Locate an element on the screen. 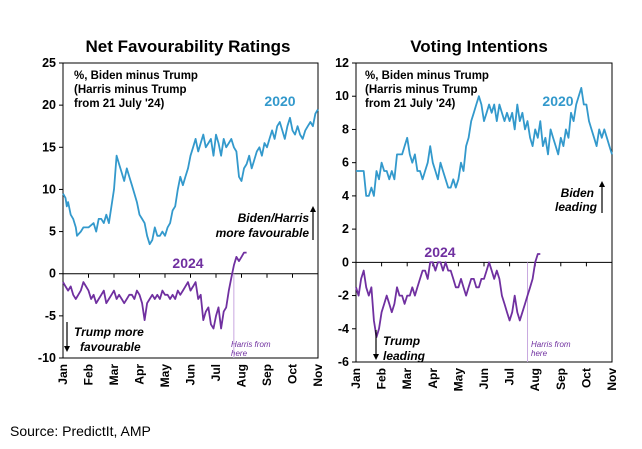  down-annotation-line-1: Trump more is located at coordinates (109, 332).